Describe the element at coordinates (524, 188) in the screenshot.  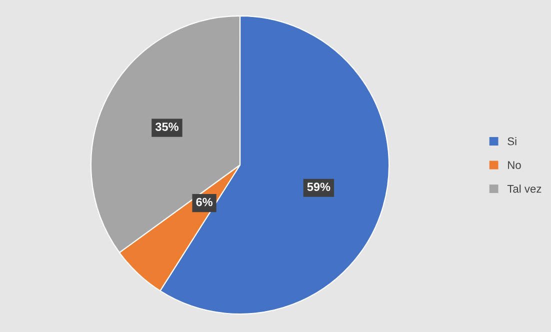
I see `legend-label: Tal vez` at that location.